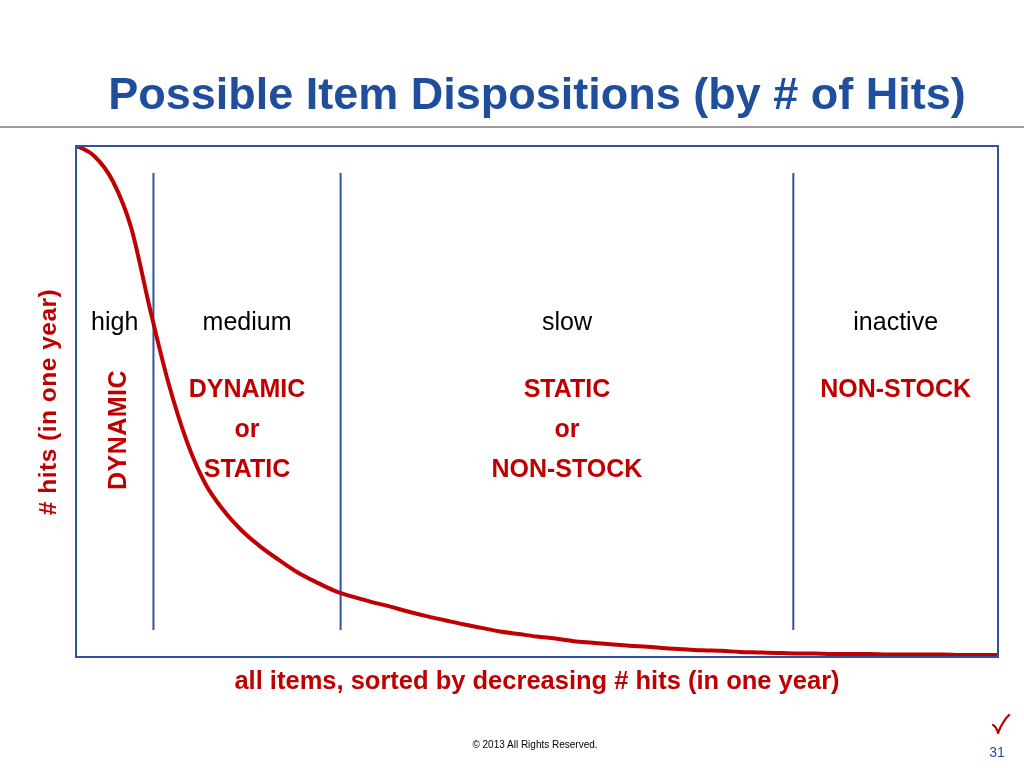 Image resolution: width=1024 pixels, height=768 pixels. I want to click on x-axis-title: all items, sorted by decreasing # hits (in one year), so click(537, 680).